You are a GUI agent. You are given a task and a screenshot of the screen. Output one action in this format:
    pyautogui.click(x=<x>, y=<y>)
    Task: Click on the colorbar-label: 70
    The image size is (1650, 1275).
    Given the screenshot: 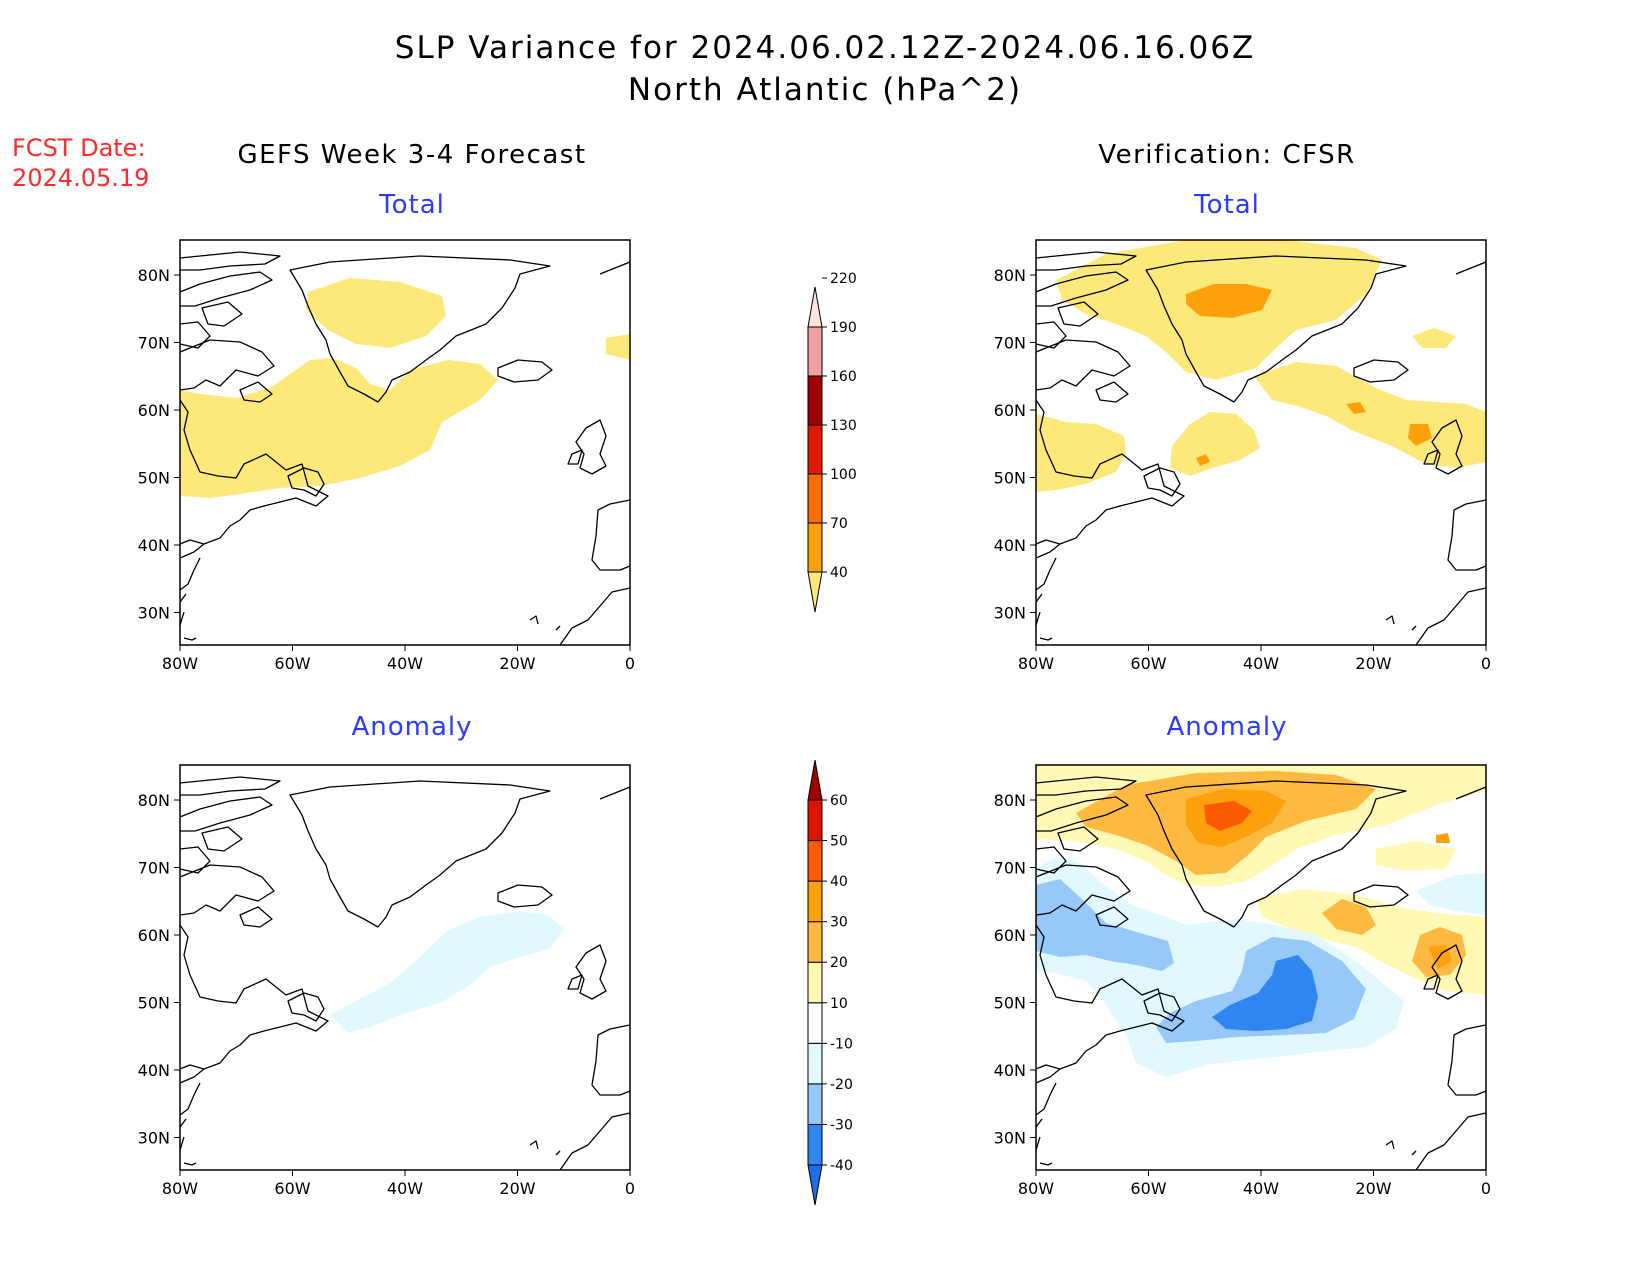 What is the action you would take?
    pyautogui.click(x=839, y=524)
    